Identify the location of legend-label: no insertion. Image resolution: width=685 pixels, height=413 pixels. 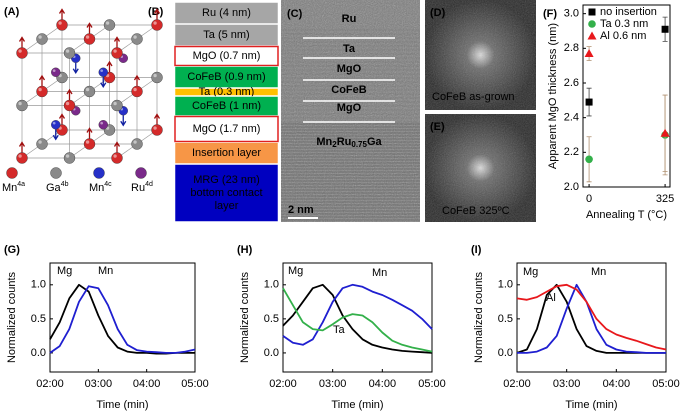
(628, 12).